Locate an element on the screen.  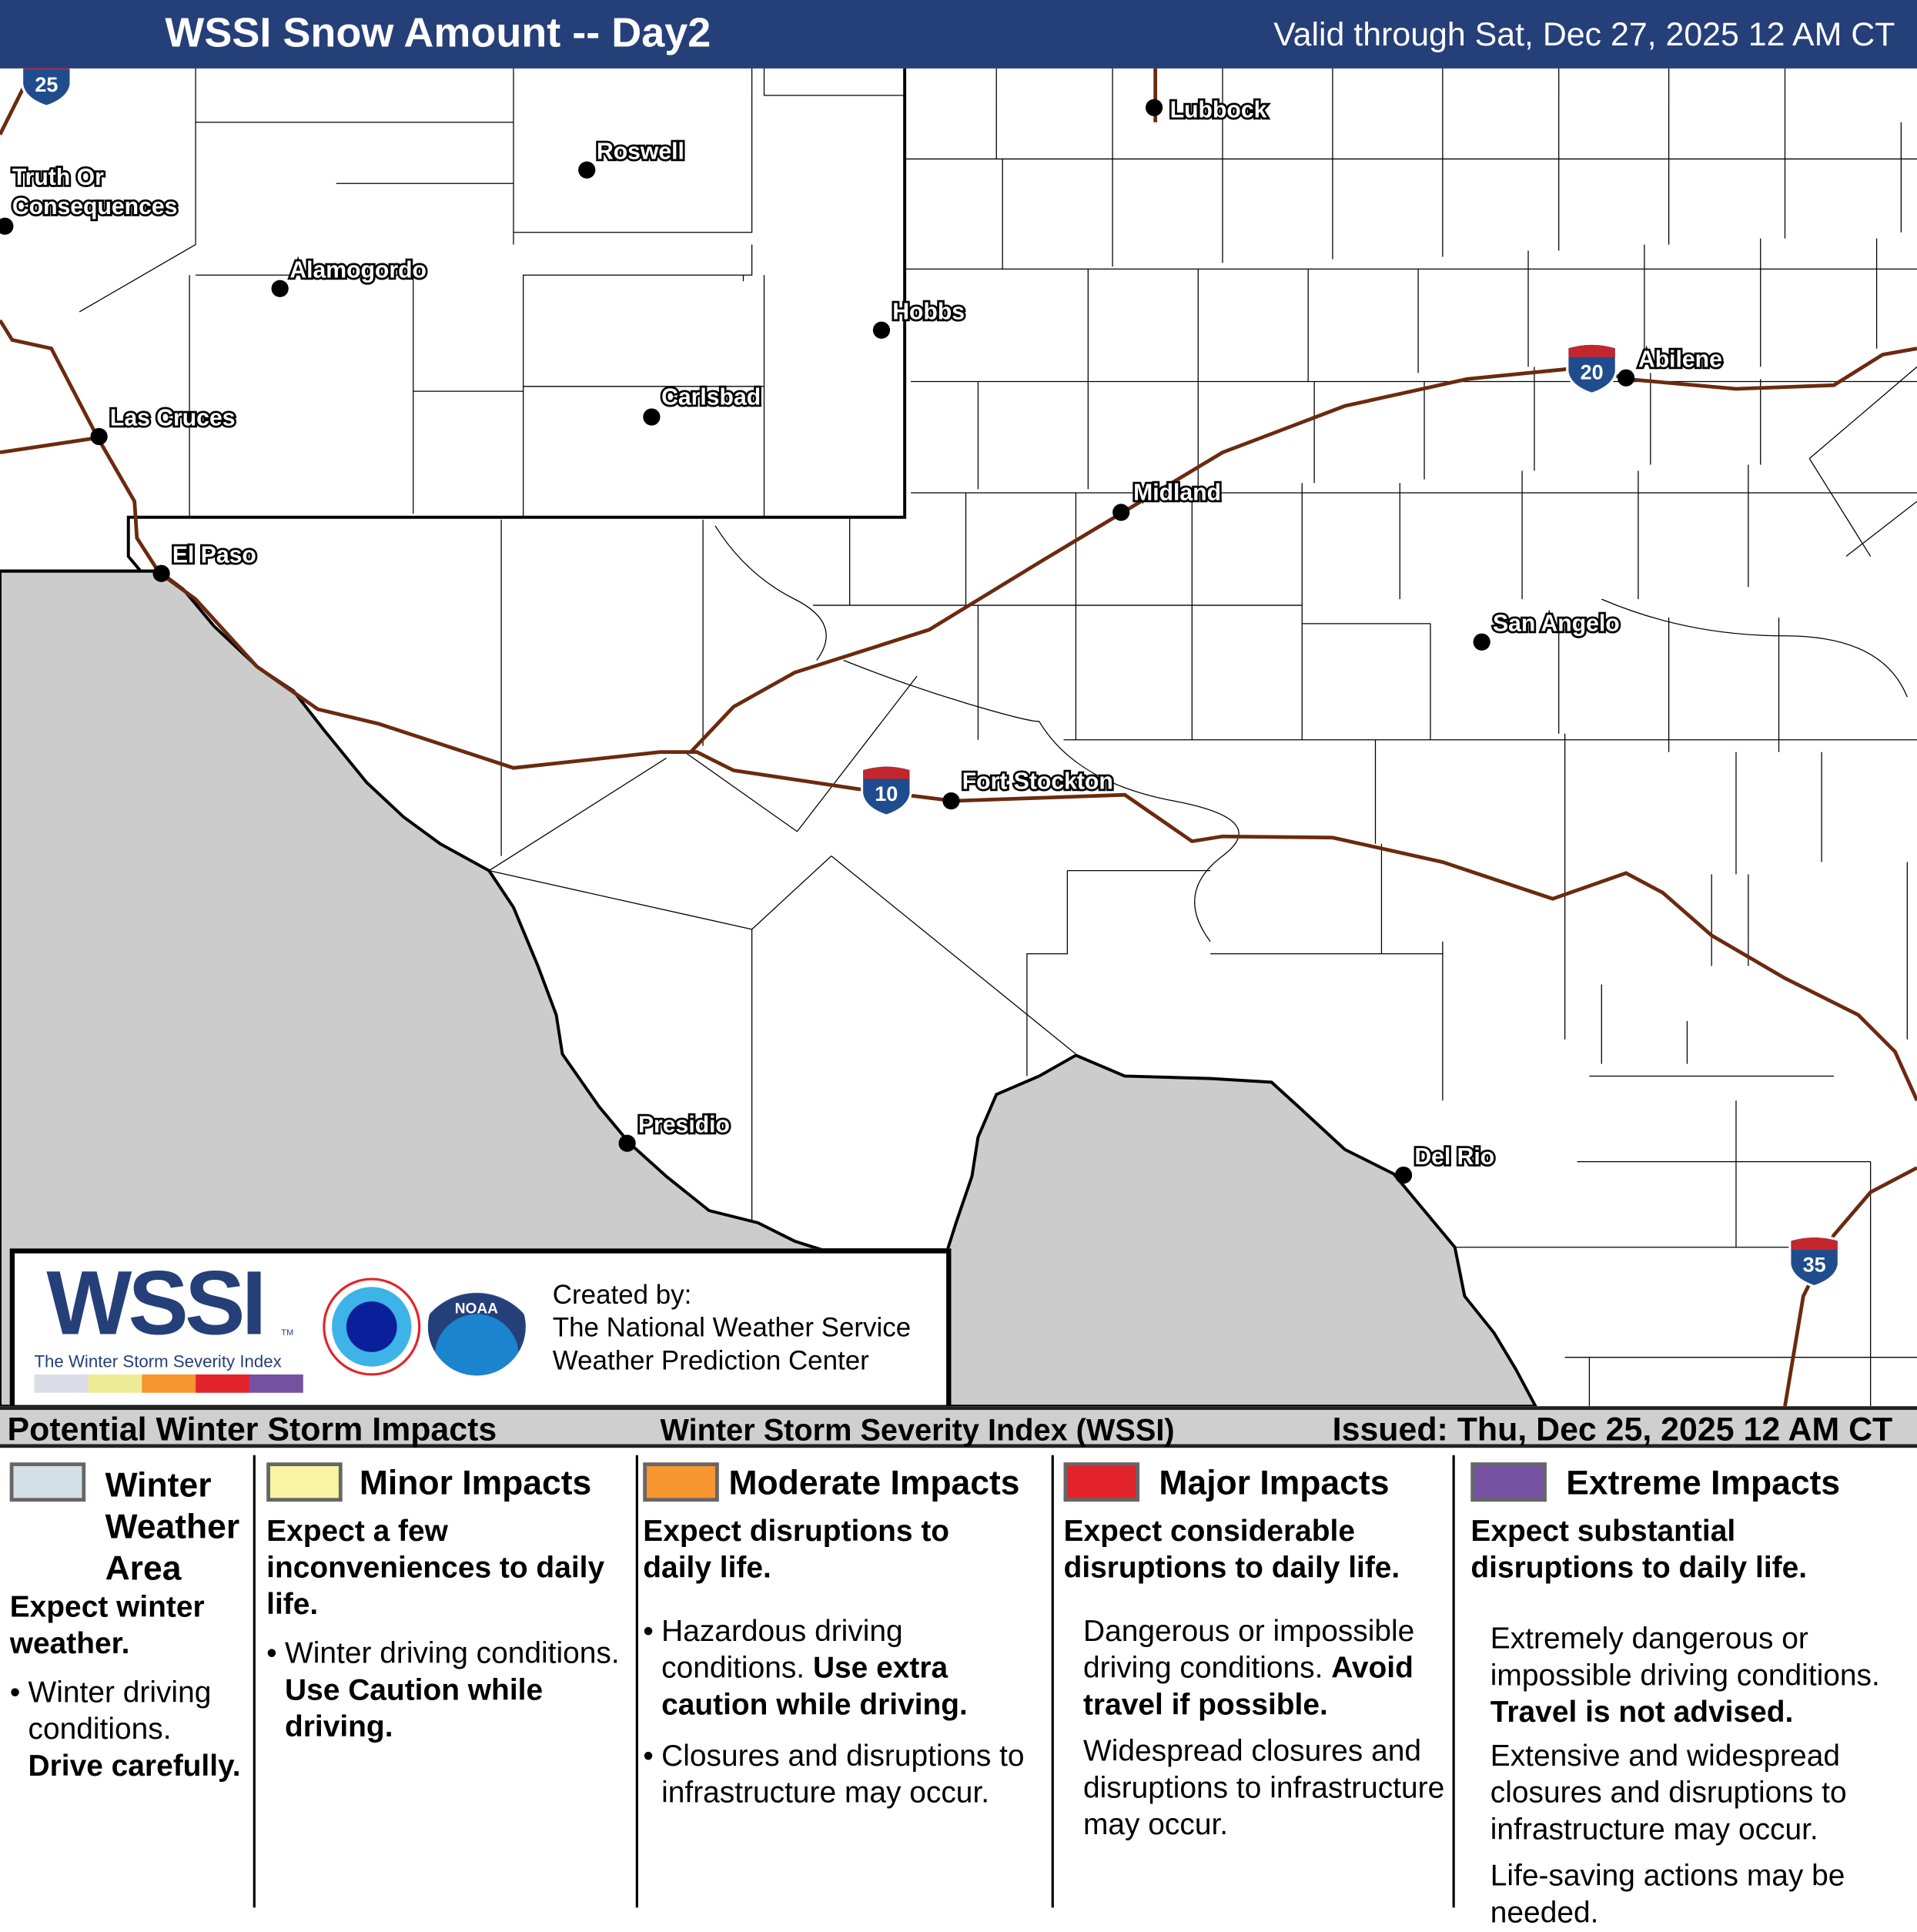
valid-time: Valid through Sat, Dec 27, 2025 12 AM CT is located at coordinates (1584, 34).